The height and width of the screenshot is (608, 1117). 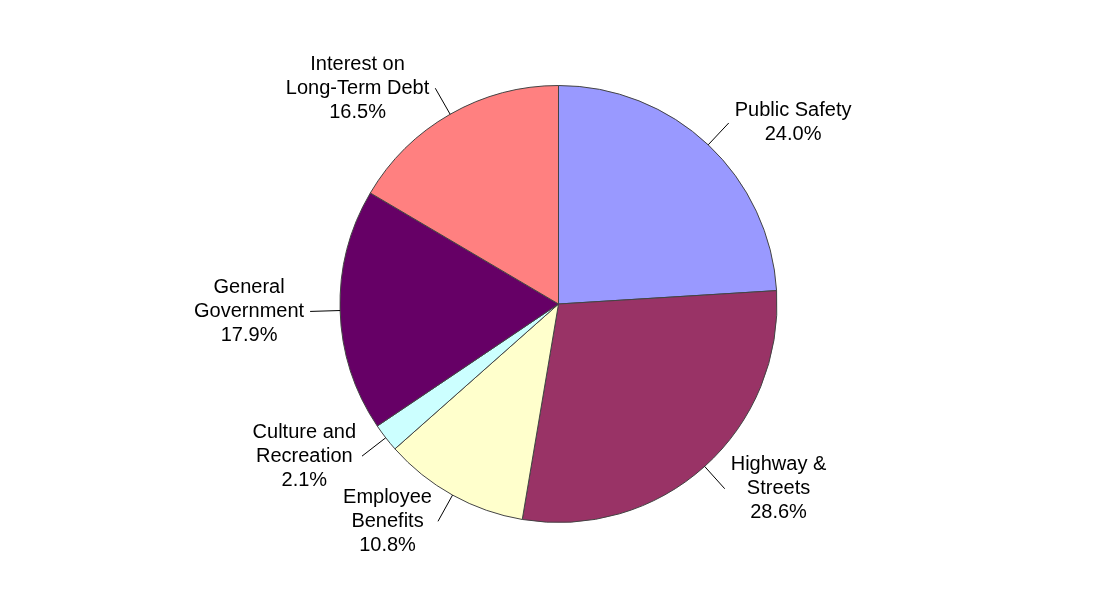 I want to click on data-label: 17.9%, so click(x=249, y=333).